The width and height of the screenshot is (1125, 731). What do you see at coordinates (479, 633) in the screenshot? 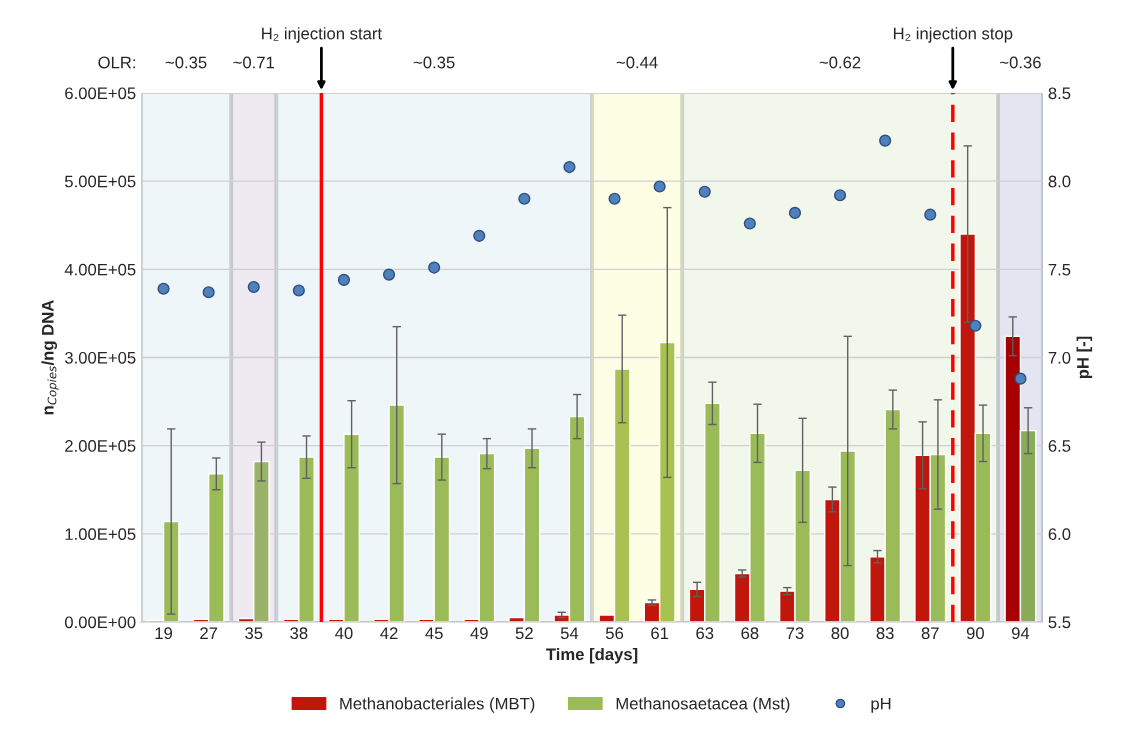
I see `x-tick-label: 49` at bounding box center [479, 633].